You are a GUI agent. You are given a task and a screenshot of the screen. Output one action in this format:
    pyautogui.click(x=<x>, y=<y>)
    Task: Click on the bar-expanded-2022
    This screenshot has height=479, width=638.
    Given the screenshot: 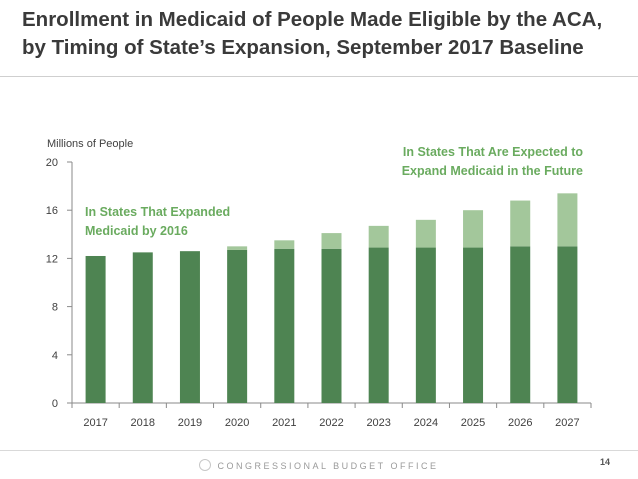 What is the action you would take?
    pyautogui.click(x=331, y=325)
    